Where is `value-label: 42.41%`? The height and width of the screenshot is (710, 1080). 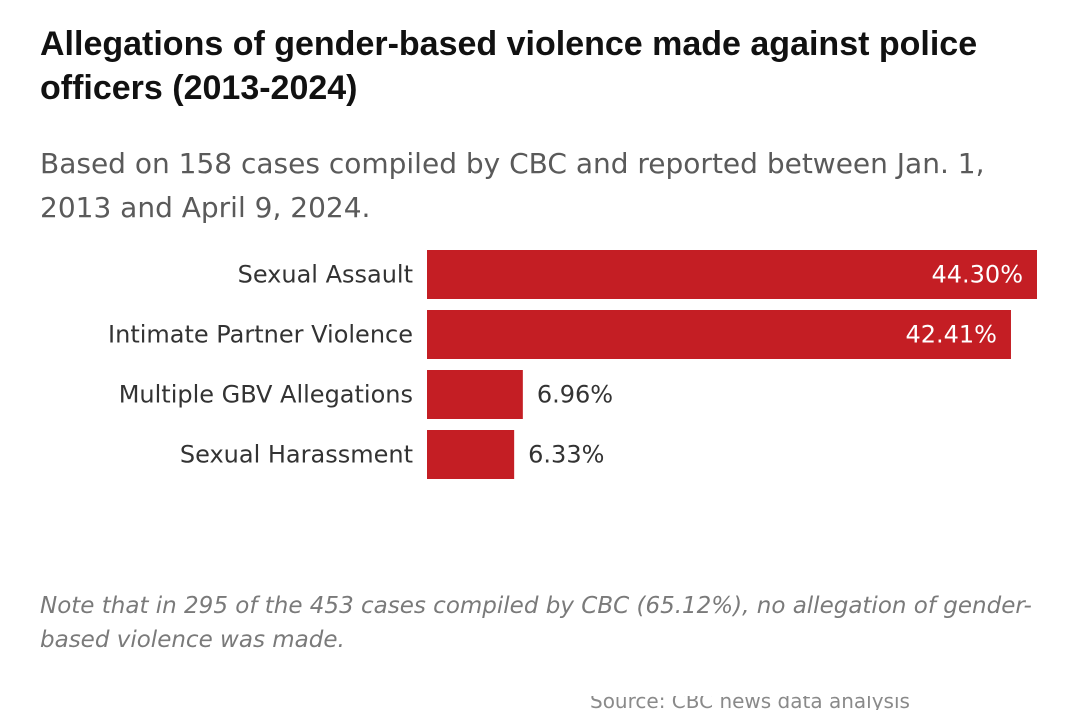
value-label: 42.41% is located at coordinates (951, 335).